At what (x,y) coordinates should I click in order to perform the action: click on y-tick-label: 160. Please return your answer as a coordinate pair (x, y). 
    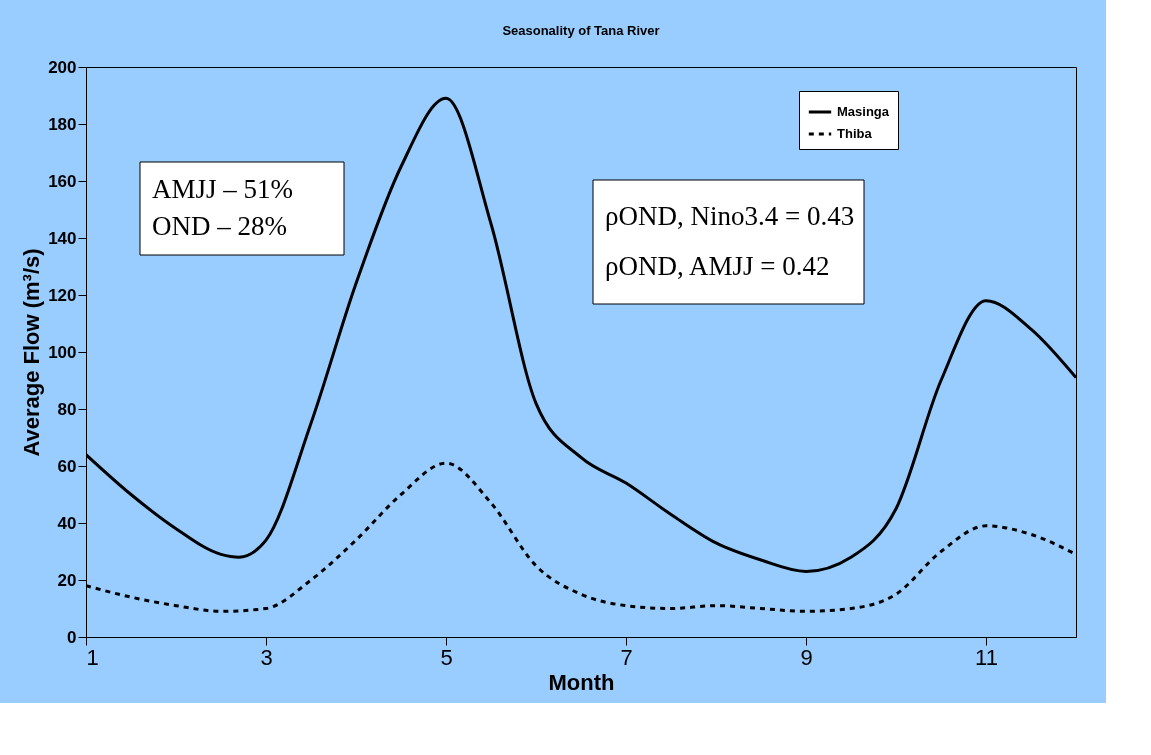
    Looking at the image, I should click on (62, 181).